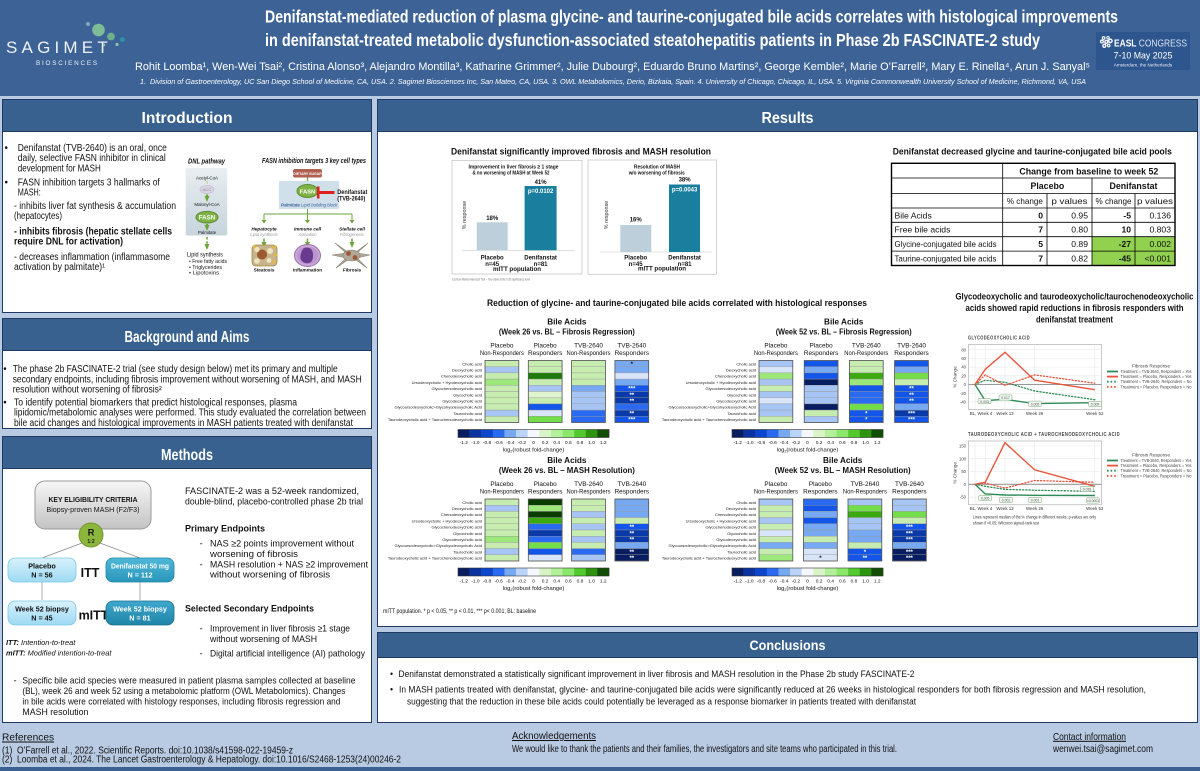  Describe the element at coordinates (492, 265) in the screenshot. I see `svg-text: n=45` at that location.